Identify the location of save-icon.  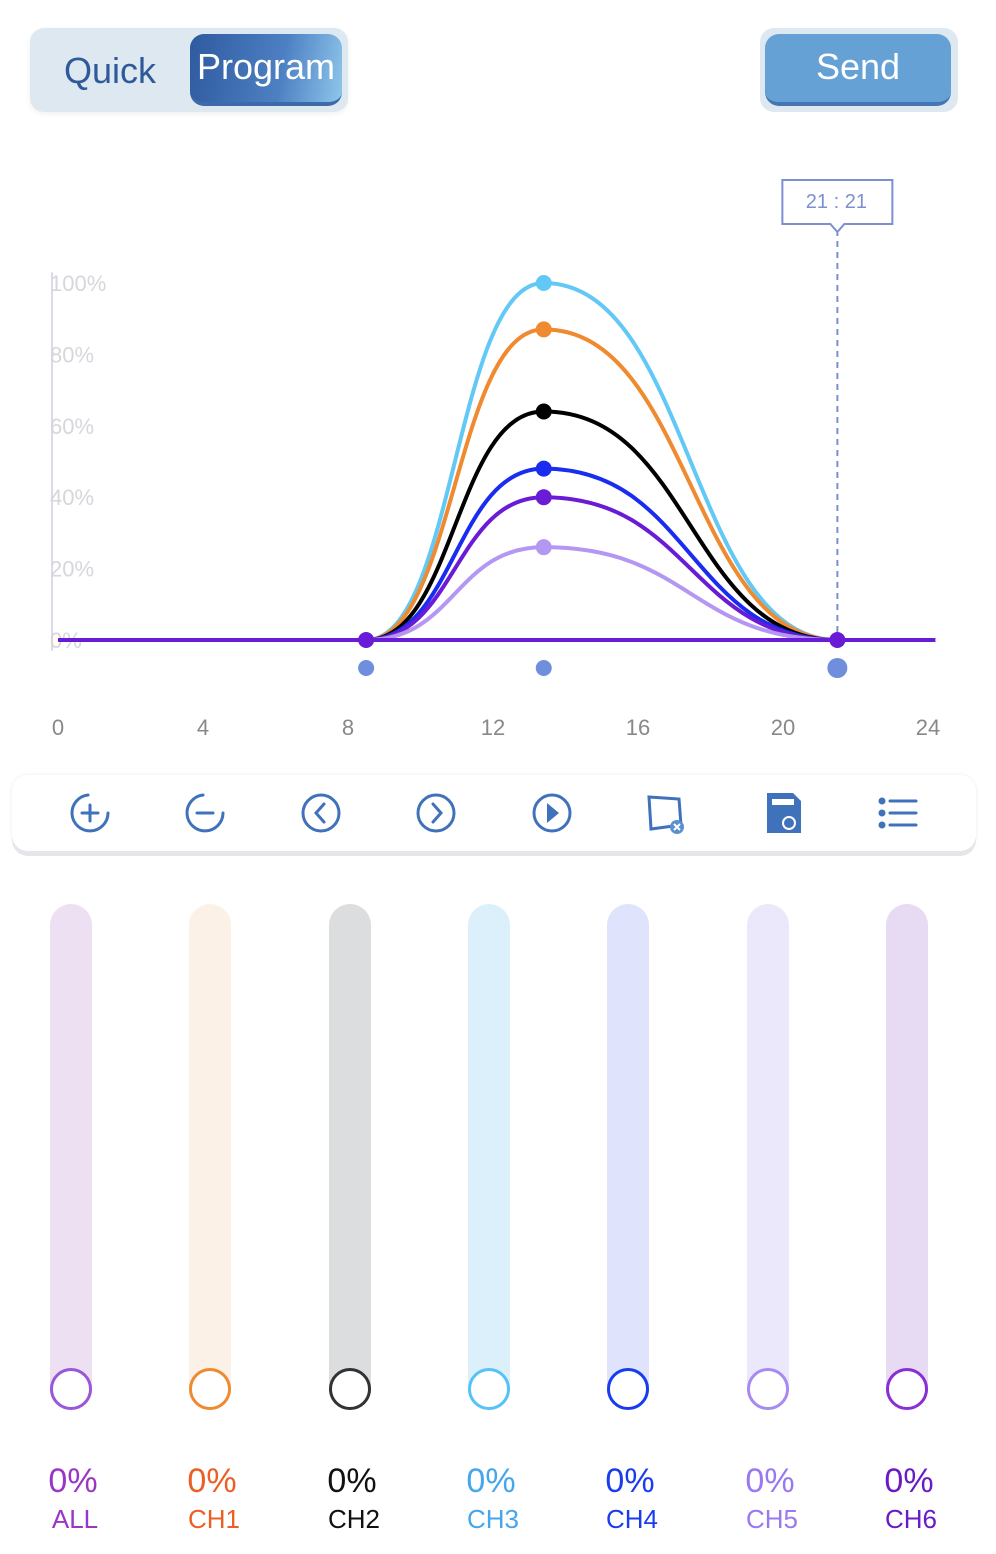
(783, 813).